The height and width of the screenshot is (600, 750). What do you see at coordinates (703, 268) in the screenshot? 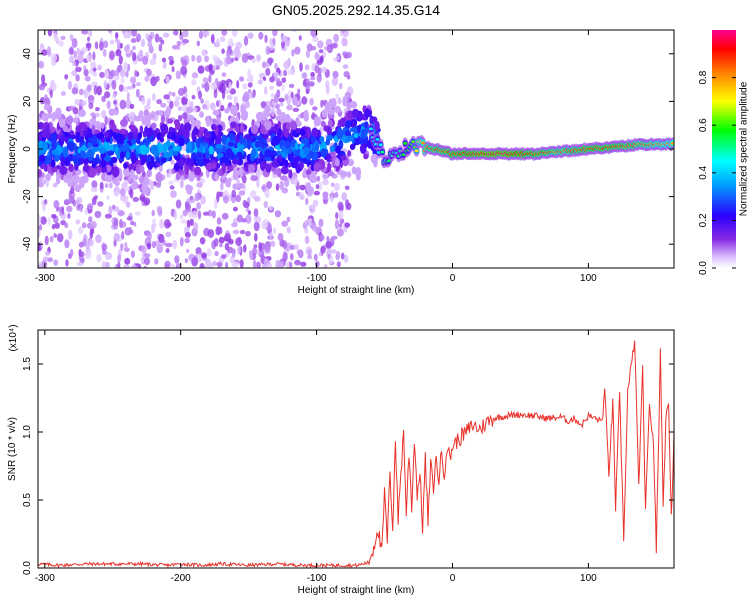
I see `colorbar-tick-label: 0.0` at bounding box center [703, 268].